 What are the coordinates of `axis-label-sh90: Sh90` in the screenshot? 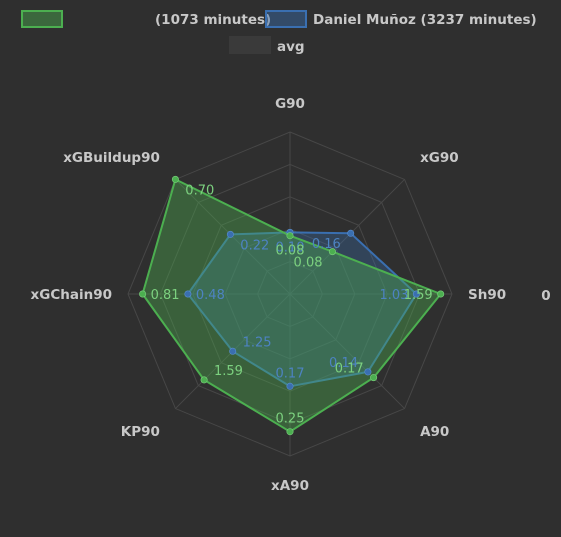 It's located at (487, 295).